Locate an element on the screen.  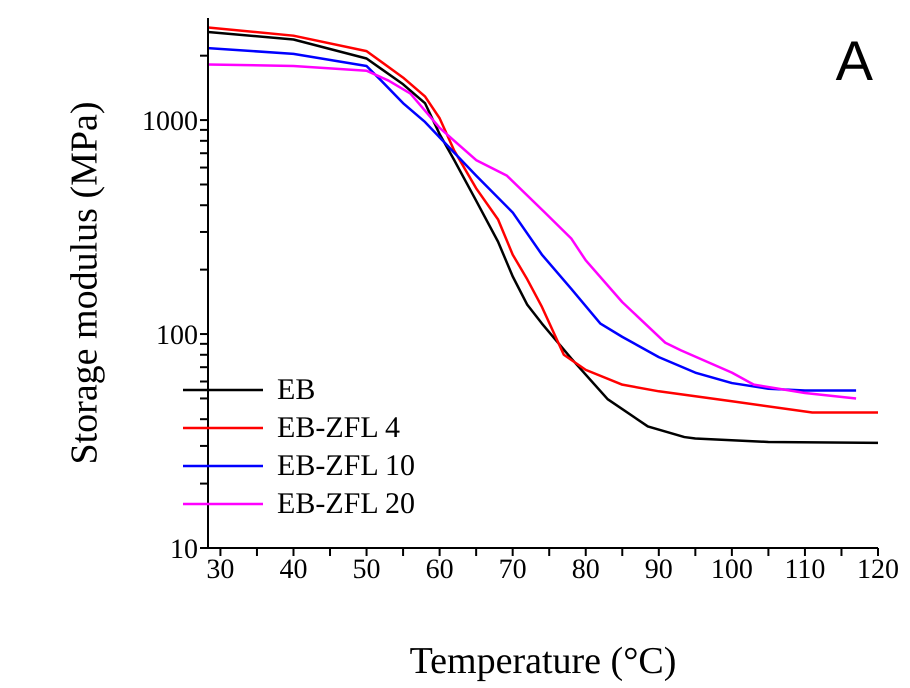
legend-label: EB-ZFL 10 is located at coordinates (346, 466).